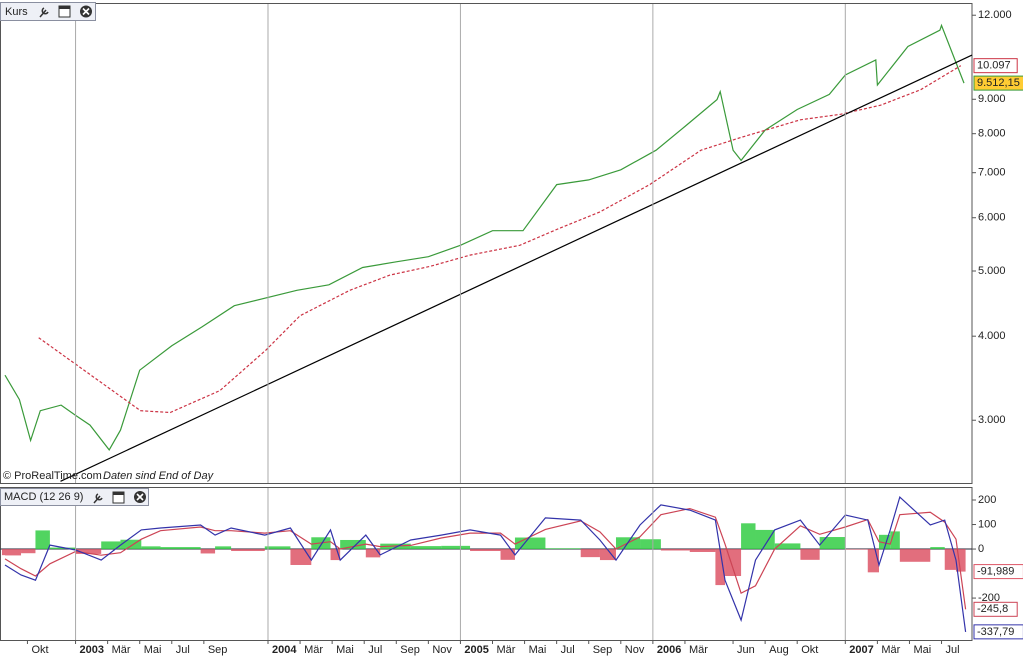 The height and width of the screenshot is (659, 1023). I want to click on macd-header: MACD (12 26 9), so click(74, 497).